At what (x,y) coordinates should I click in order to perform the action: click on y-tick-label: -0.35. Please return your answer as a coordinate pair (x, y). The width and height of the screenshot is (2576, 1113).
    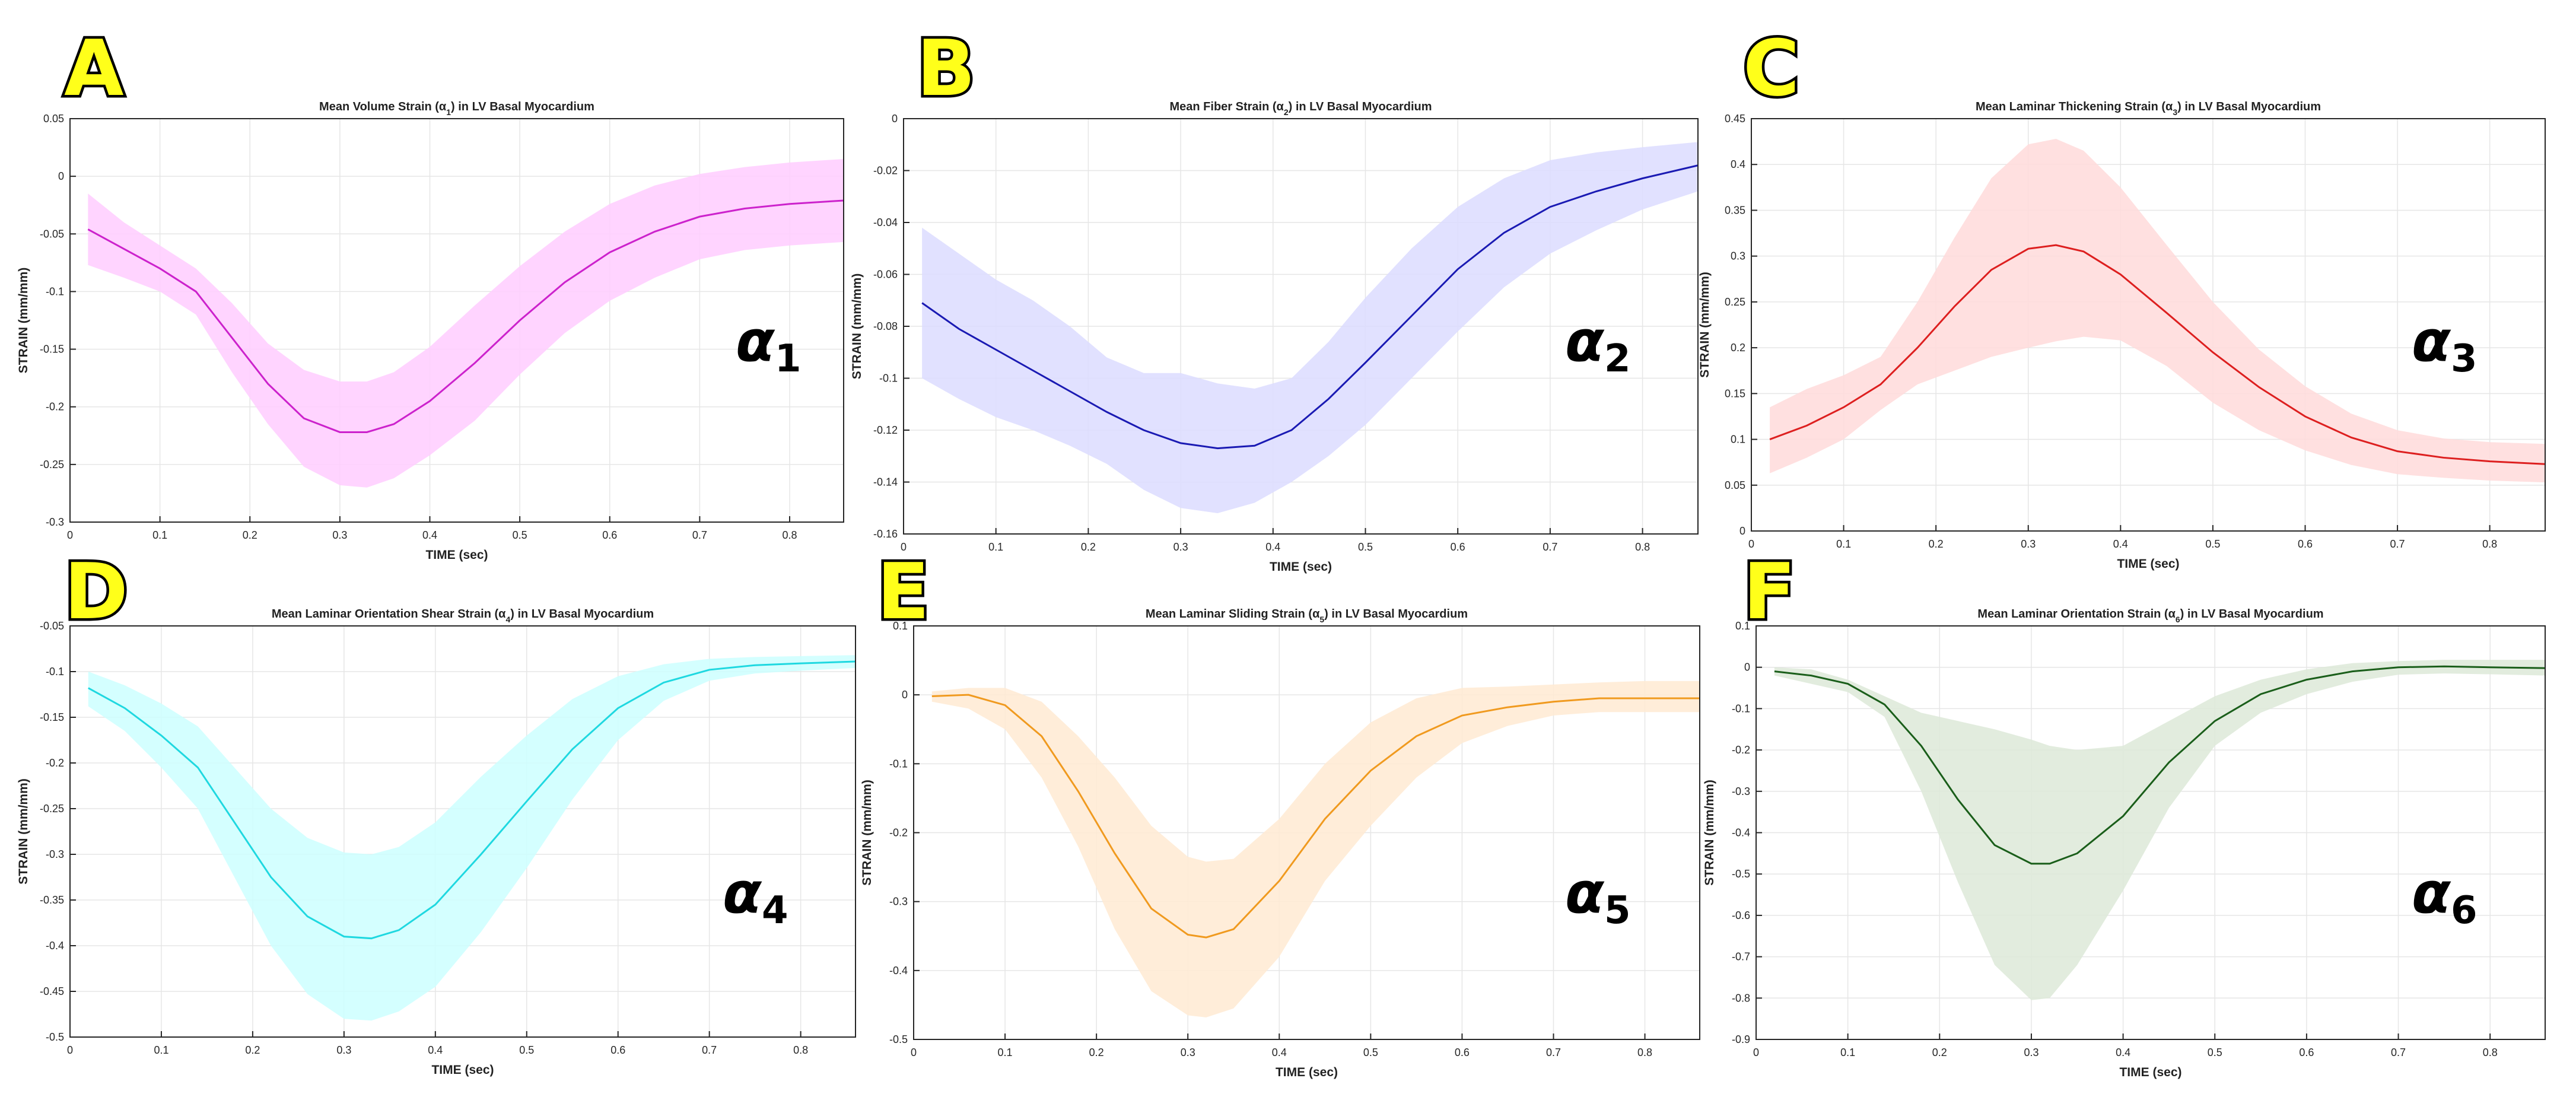
    Looking at the image, I should click on (52, 900).